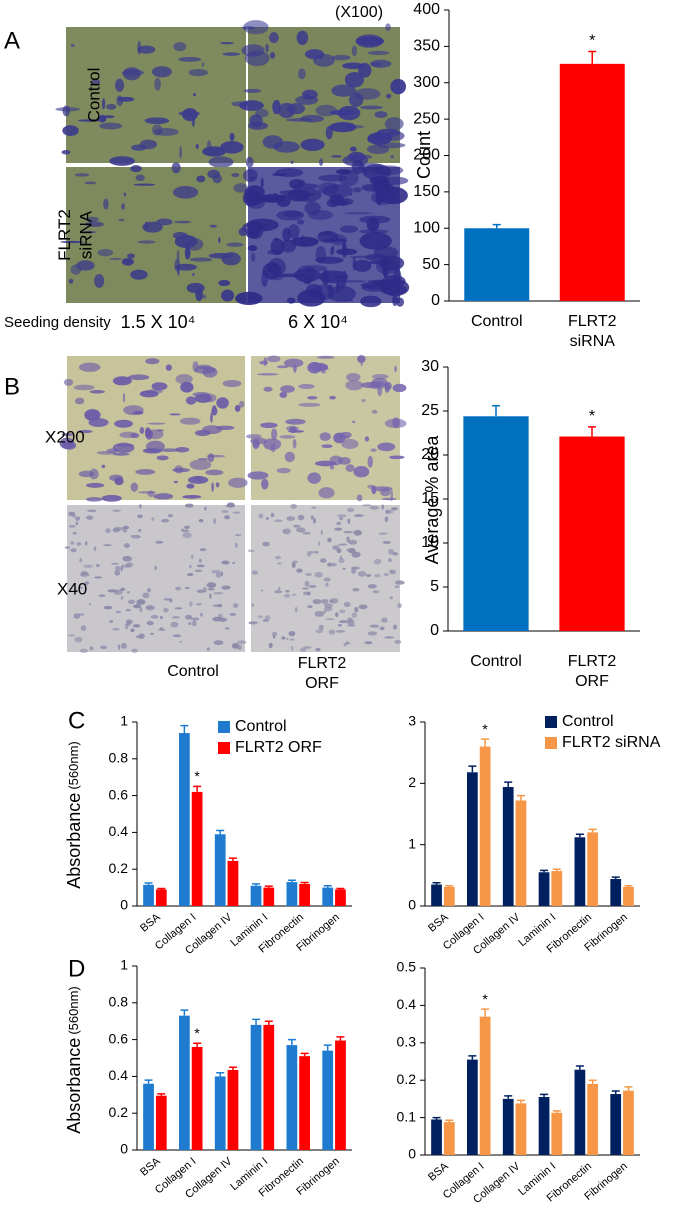 The image size is (675, 1216). I want to click on y-tick-label: 0.6, so click(119, 794).